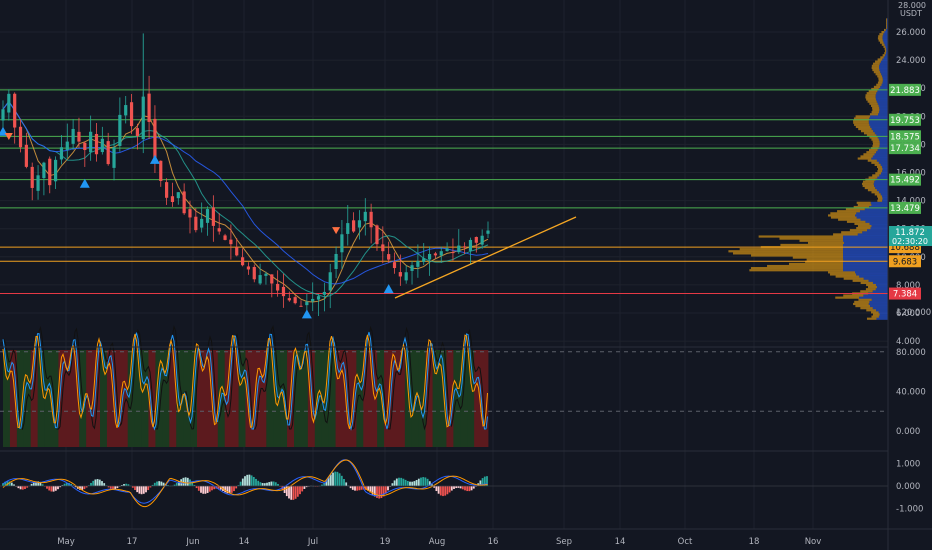 This screenshot has height=550, width=932. What do you see at coordinates (245, 381) in the screenshot?
I see `oscillator-line` at bounding box center [245, 381].